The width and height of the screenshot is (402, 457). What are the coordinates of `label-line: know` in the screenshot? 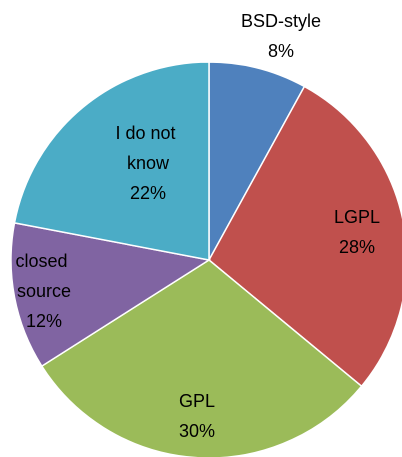 It's located at (148, 163).